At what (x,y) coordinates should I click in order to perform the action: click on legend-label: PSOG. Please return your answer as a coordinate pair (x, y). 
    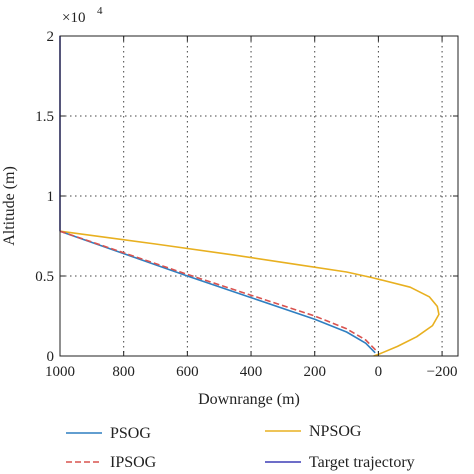
    Looking at the image, I should click on (130, 433).